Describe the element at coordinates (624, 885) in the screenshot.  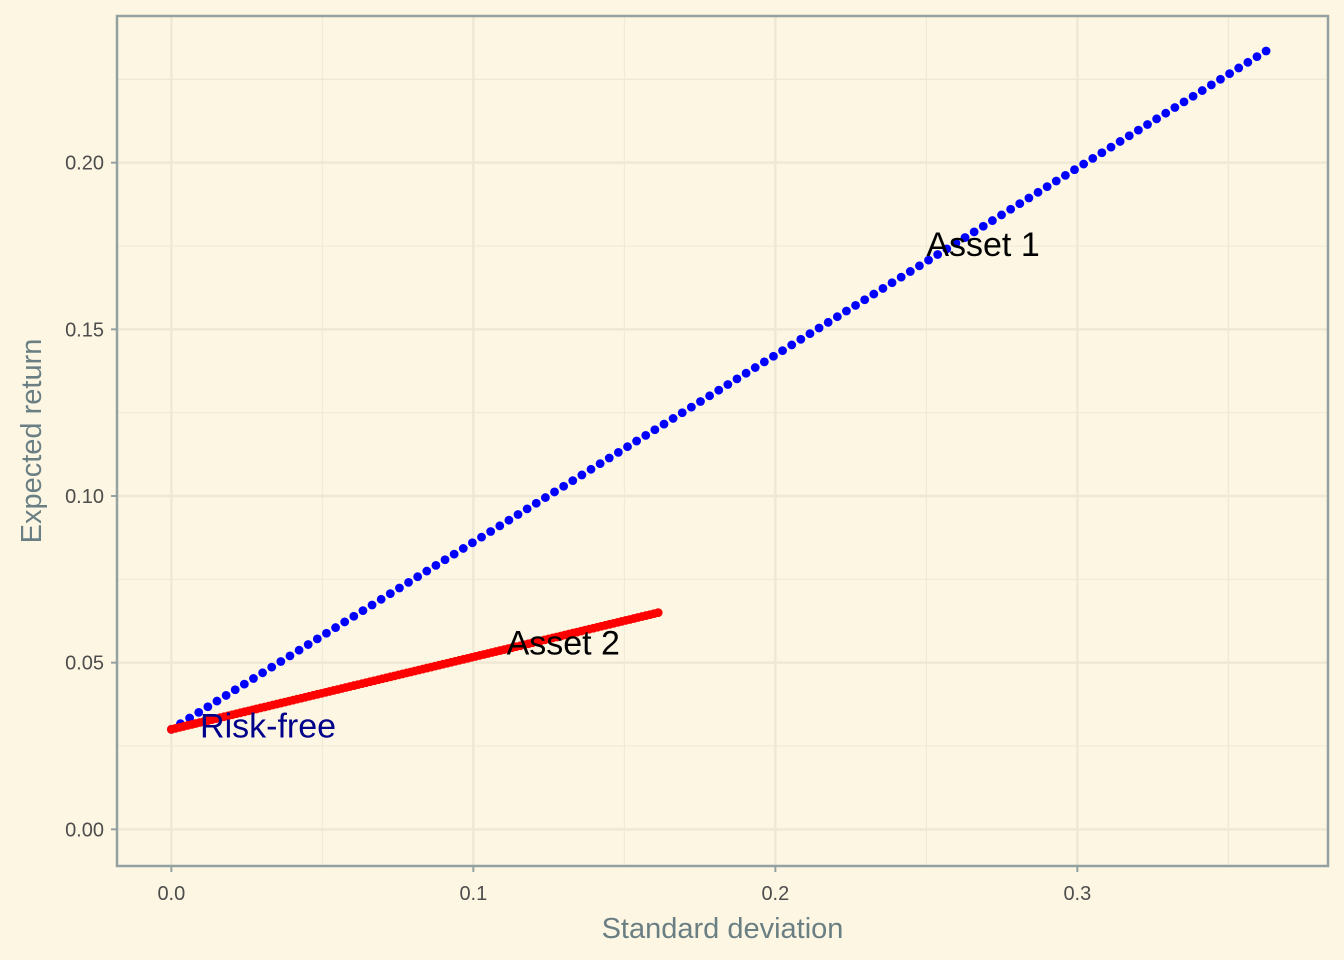
I see `x-axis: 0.0 0.1 0.2 0.3` at that location.